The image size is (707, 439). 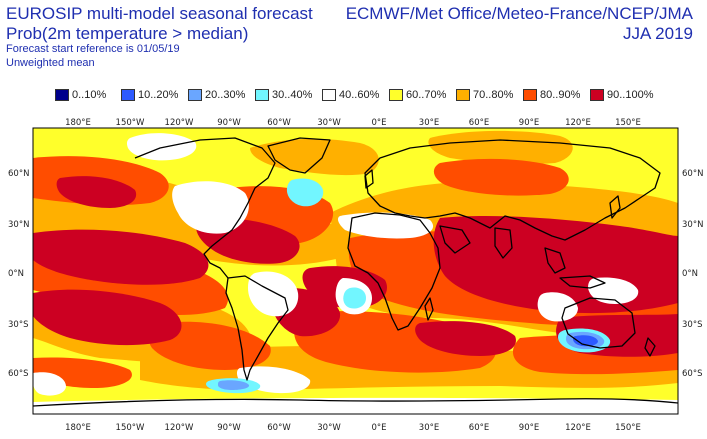 I want to click on forecast-start-reference: Forecast start reference is 01/05/19, so click(x=93, y=49).